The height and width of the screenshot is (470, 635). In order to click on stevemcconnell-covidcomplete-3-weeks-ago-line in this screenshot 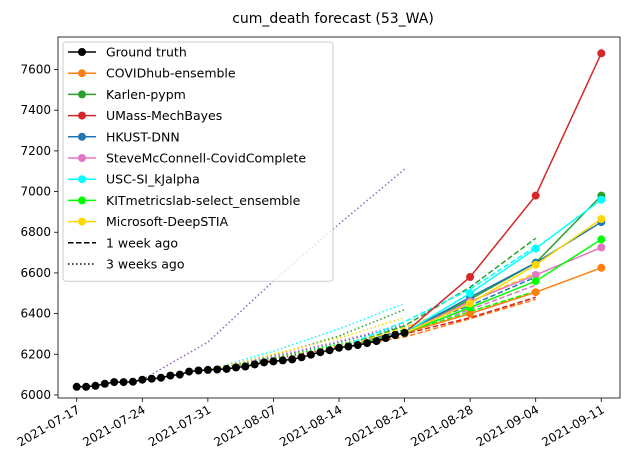, I will do `click(306, 347)`.